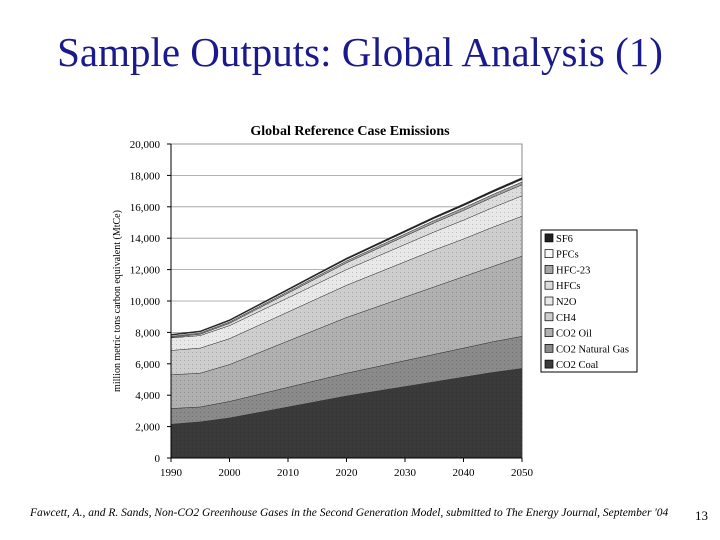 The height and width of the screenshot is (540, 720). What do you see at coordinates (464, 473) in the screenshot?
I see `x-tick-label: 2040` at bounding box center [464, 473].